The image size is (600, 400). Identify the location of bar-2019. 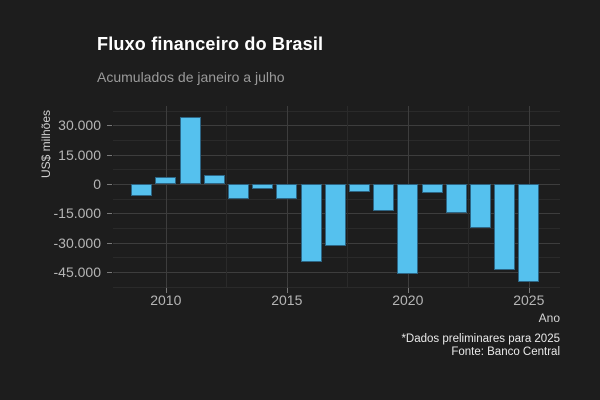
(384, 198).